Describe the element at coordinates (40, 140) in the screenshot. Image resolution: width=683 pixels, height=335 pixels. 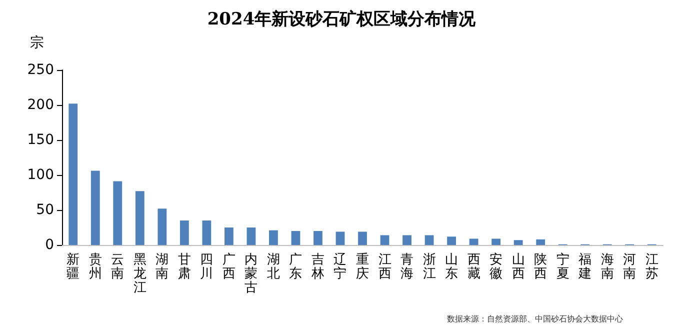
I see `y-tick-label: 150` at that location.